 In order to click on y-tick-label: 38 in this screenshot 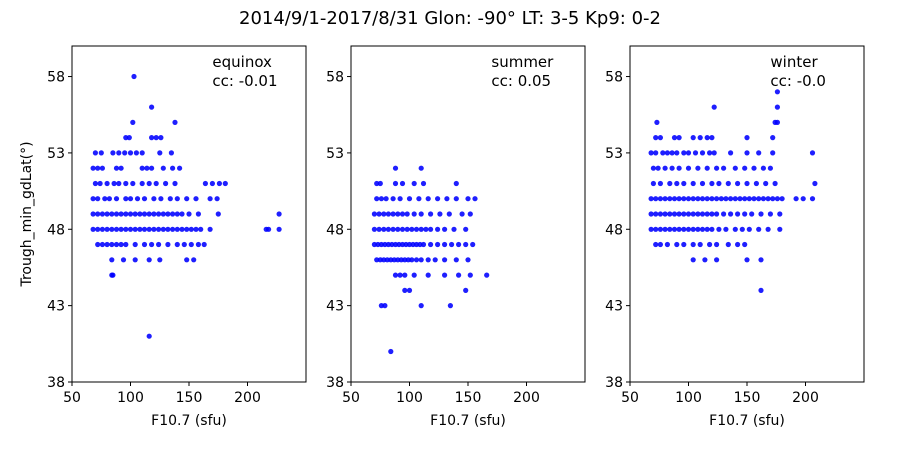, I will do `click(335, 383)`.